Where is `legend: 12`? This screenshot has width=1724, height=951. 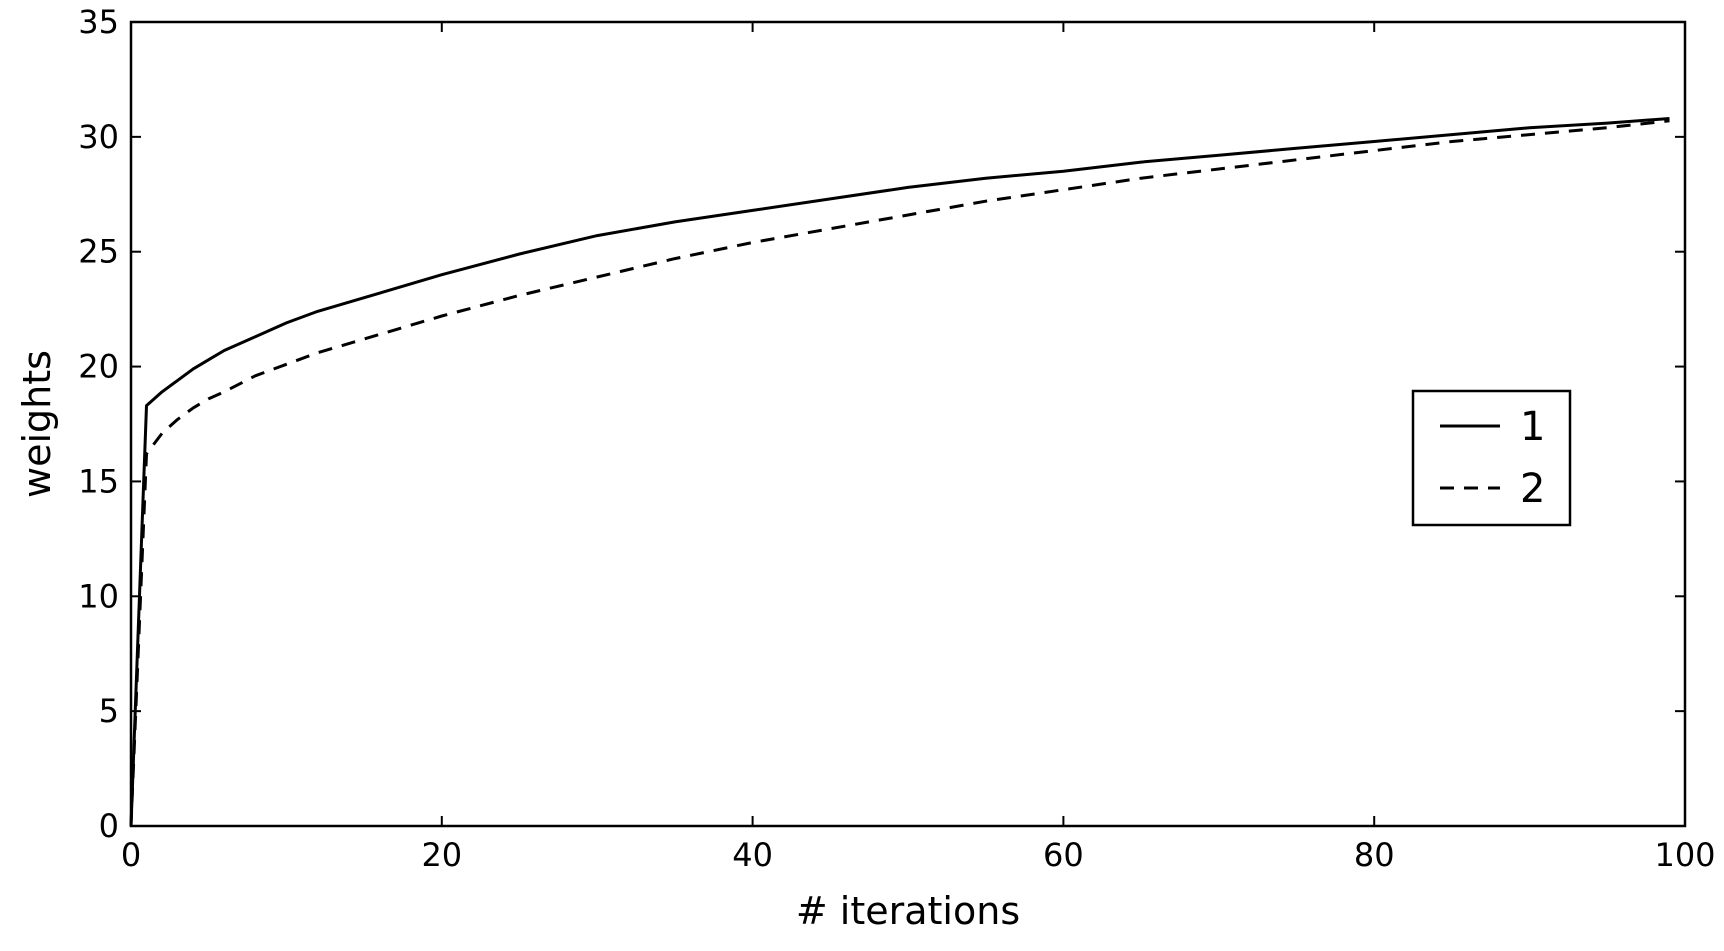 legend: 12 is located at coordinates (1491, 458).